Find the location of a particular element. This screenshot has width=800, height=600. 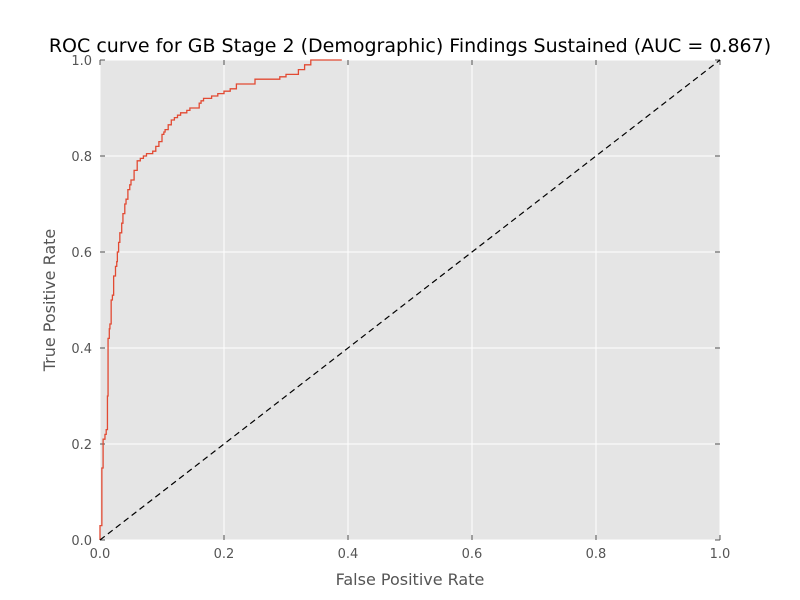

x-tick-label: 0.6 is located at coordinates (472, 554).